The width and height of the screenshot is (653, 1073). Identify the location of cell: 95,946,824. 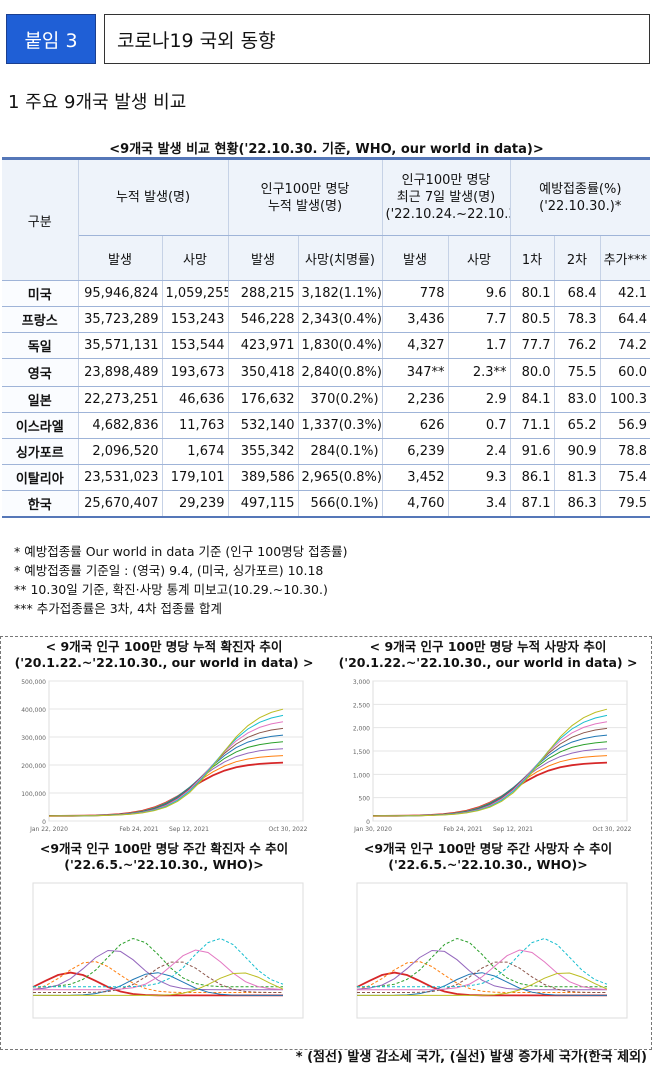
(120, 293).